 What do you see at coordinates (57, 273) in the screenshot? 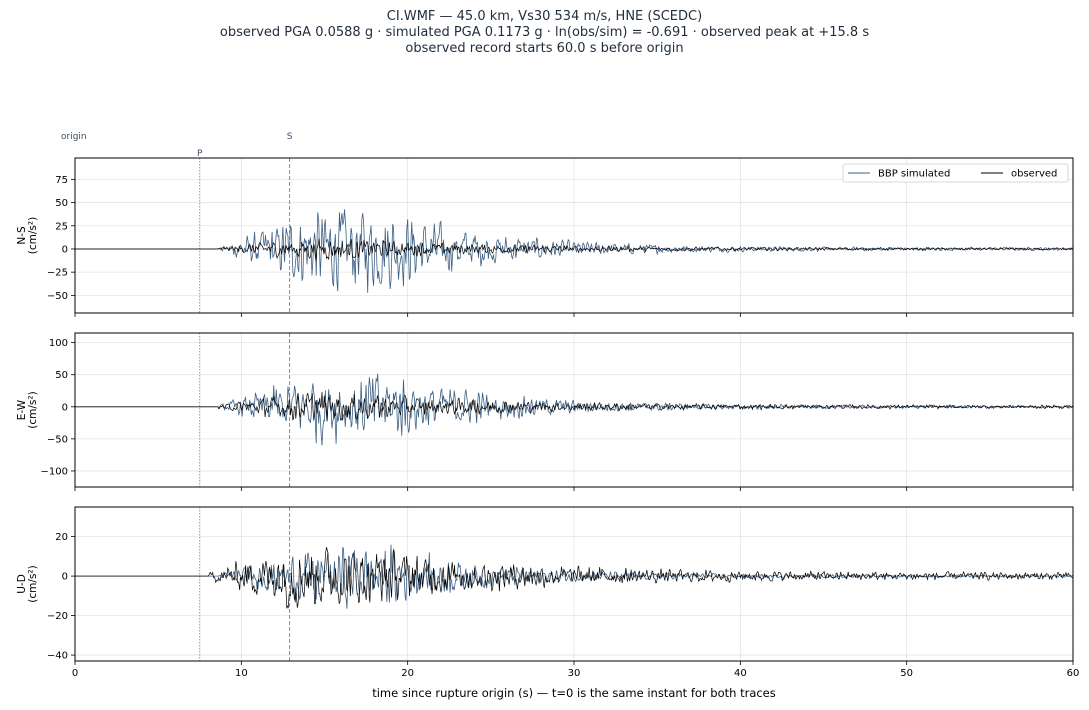
I see `y-tick-label: −25` at bounding box center [57, 273].